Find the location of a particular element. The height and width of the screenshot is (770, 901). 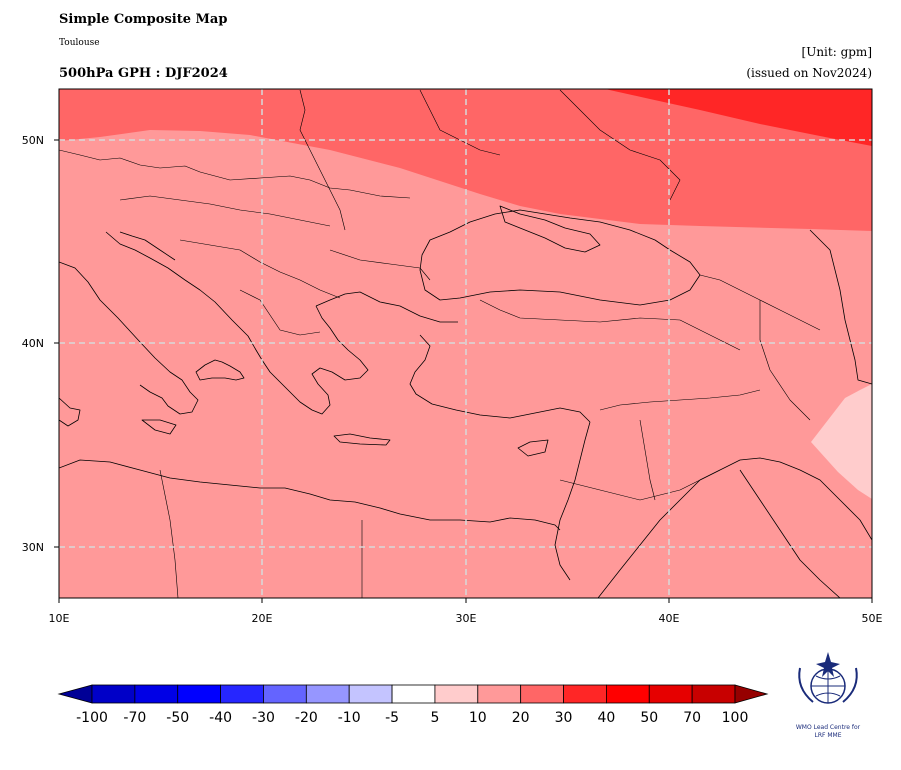

colorbar-label: 70 is located at coordinates (692, 718).